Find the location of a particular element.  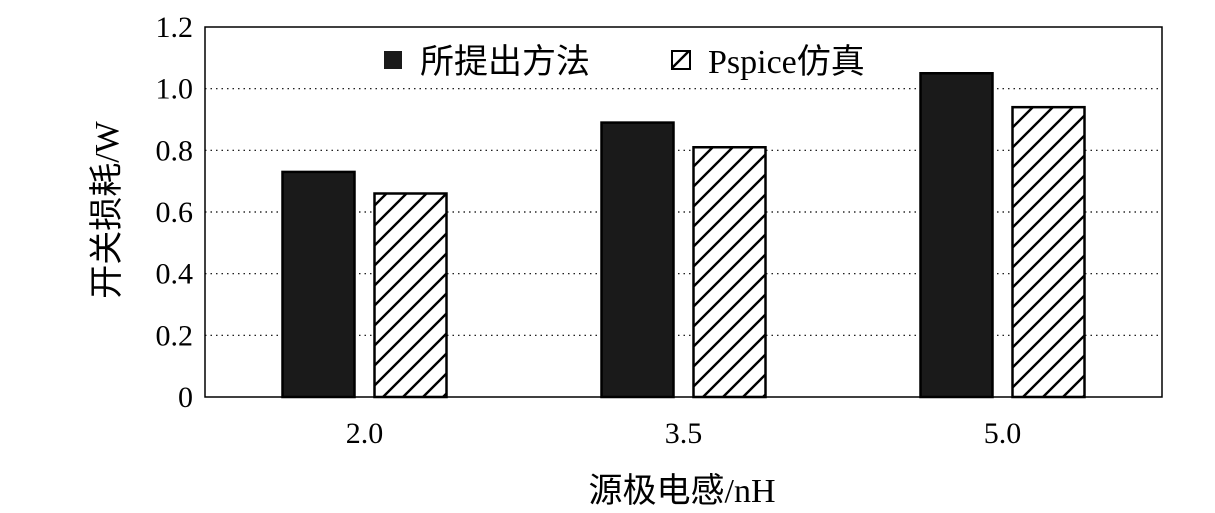

bar-series-1-2.0 is located at coordinates (318, 284).